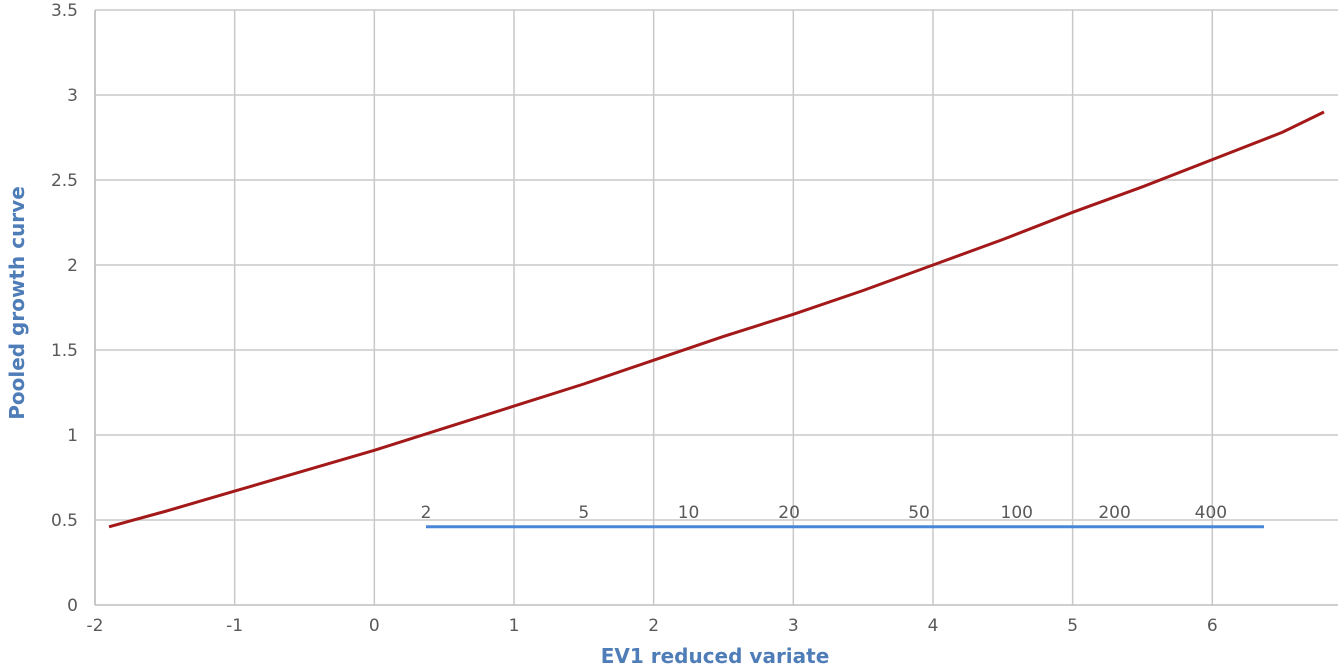 The image size is (1338, 668). What do you see at coordinates (64, 11) in the screenshot?
I see `y-tick-label: 3.5` at bounding box center [64, 11].